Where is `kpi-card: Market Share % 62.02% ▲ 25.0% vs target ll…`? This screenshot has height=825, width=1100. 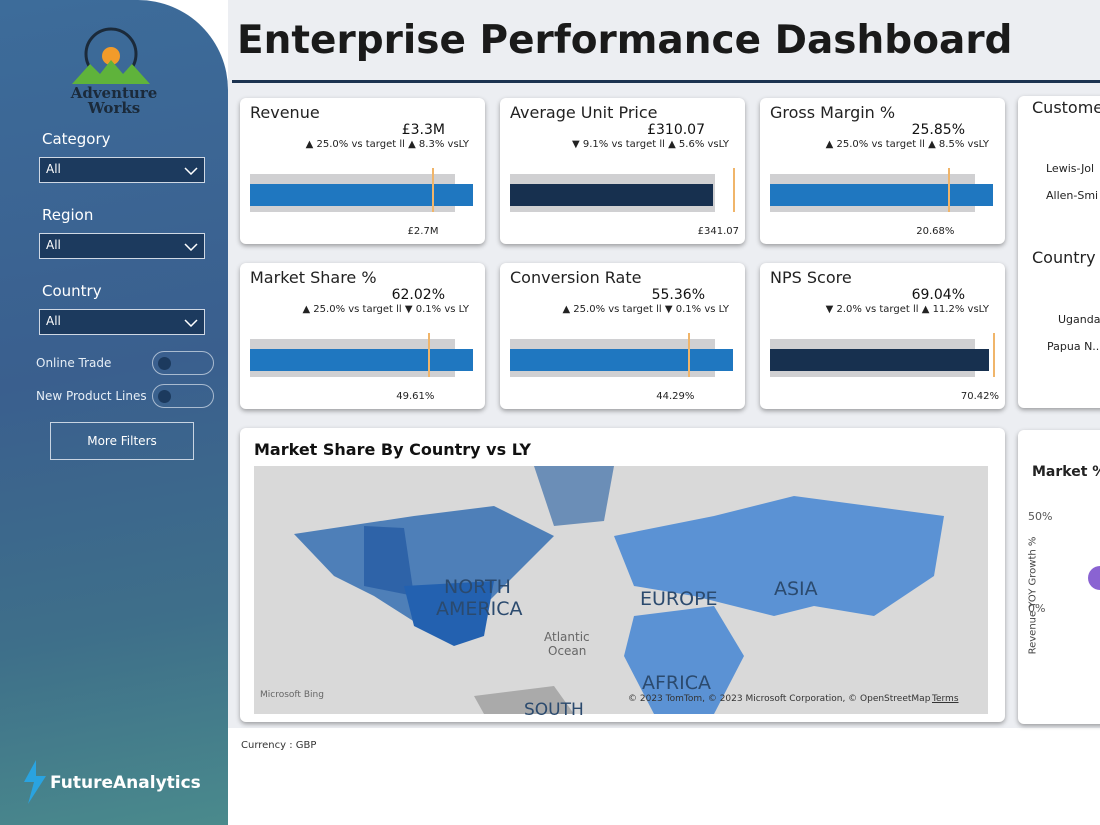 kpi-card: Market Share % 62.02% ▲ 25.0% vs target ll… is located at coordinates (362, 336).